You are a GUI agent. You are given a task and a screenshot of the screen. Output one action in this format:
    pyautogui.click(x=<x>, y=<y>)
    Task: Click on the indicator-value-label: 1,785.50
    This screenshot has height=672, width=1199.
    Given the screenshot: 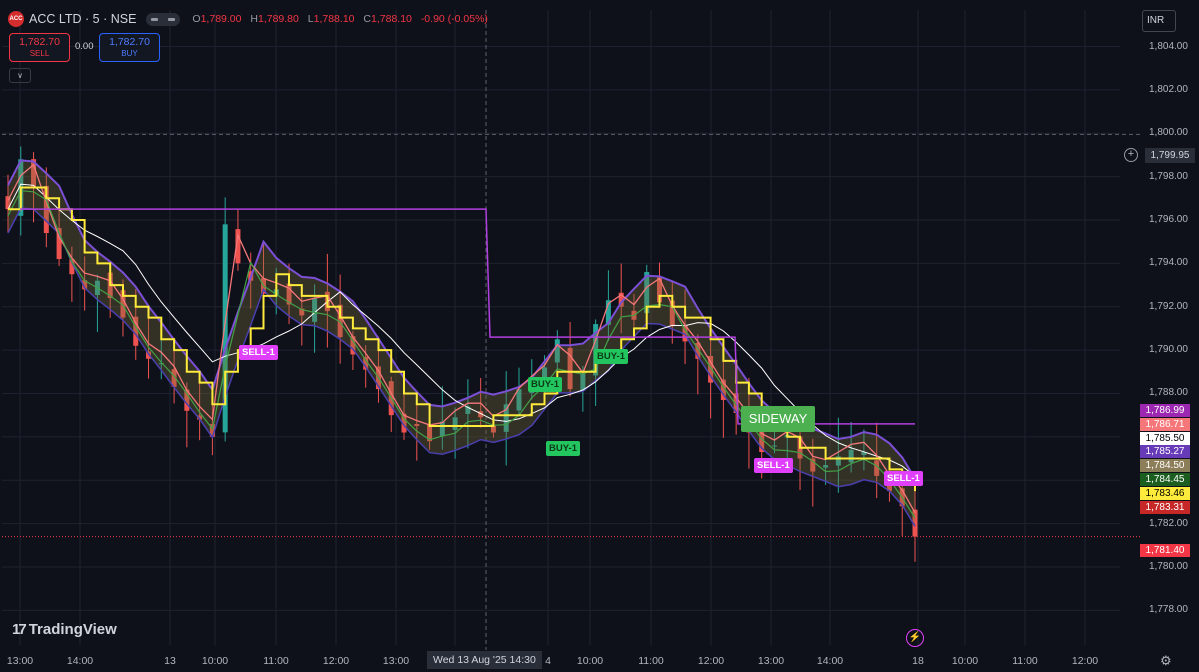 What is the action you would take?
    pyautogui.click(x=1165, y=438)
    